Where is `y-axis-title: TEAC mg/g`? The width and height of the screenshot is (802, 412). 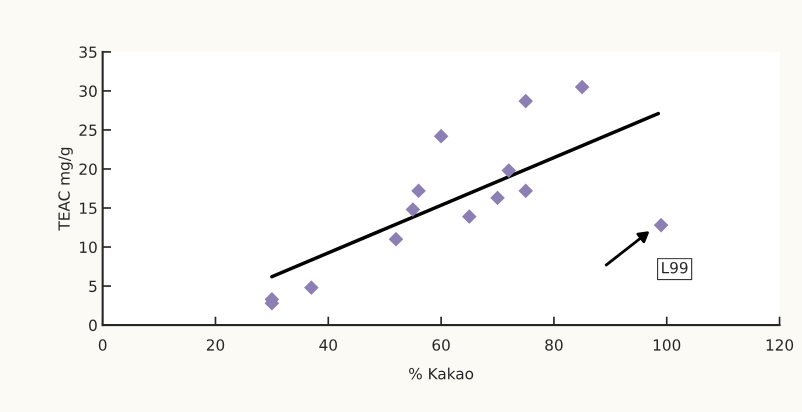
y-axis-title: TEAC mg/g is located at coordinates (65, 189).